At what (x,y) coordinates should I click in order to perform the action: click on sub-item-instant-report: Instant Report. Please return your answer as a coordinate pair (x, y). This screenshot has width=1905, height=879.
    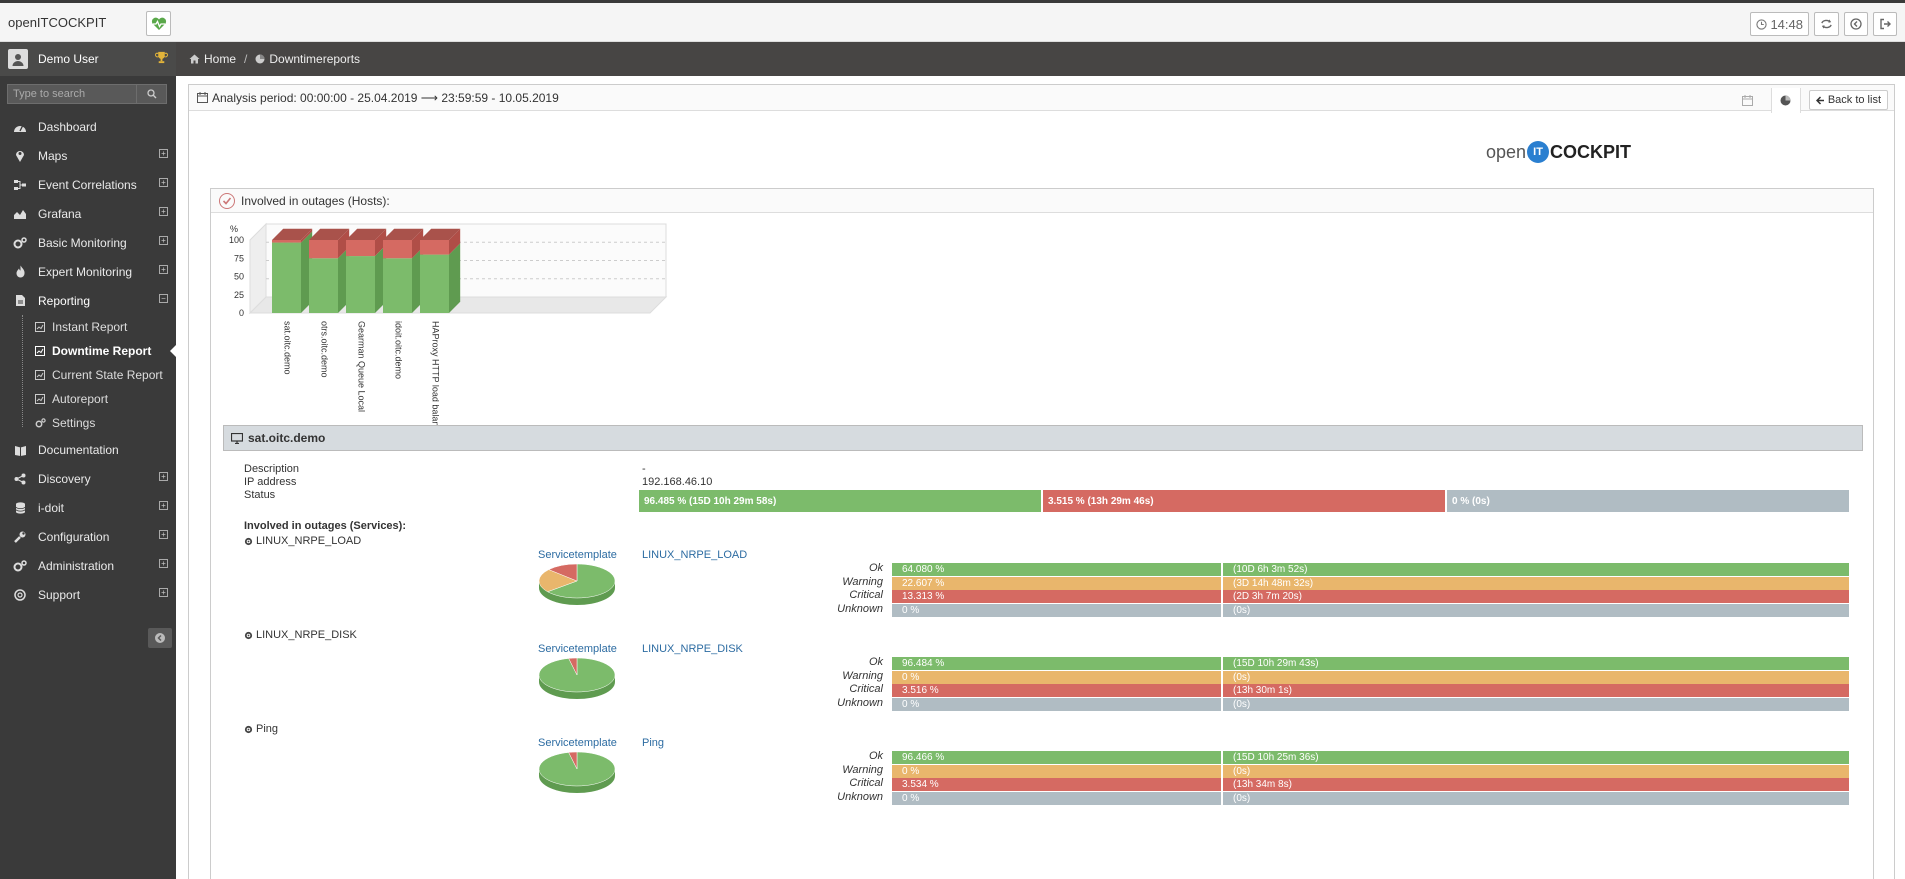
    Looking at the image, I should click on (88, 327).